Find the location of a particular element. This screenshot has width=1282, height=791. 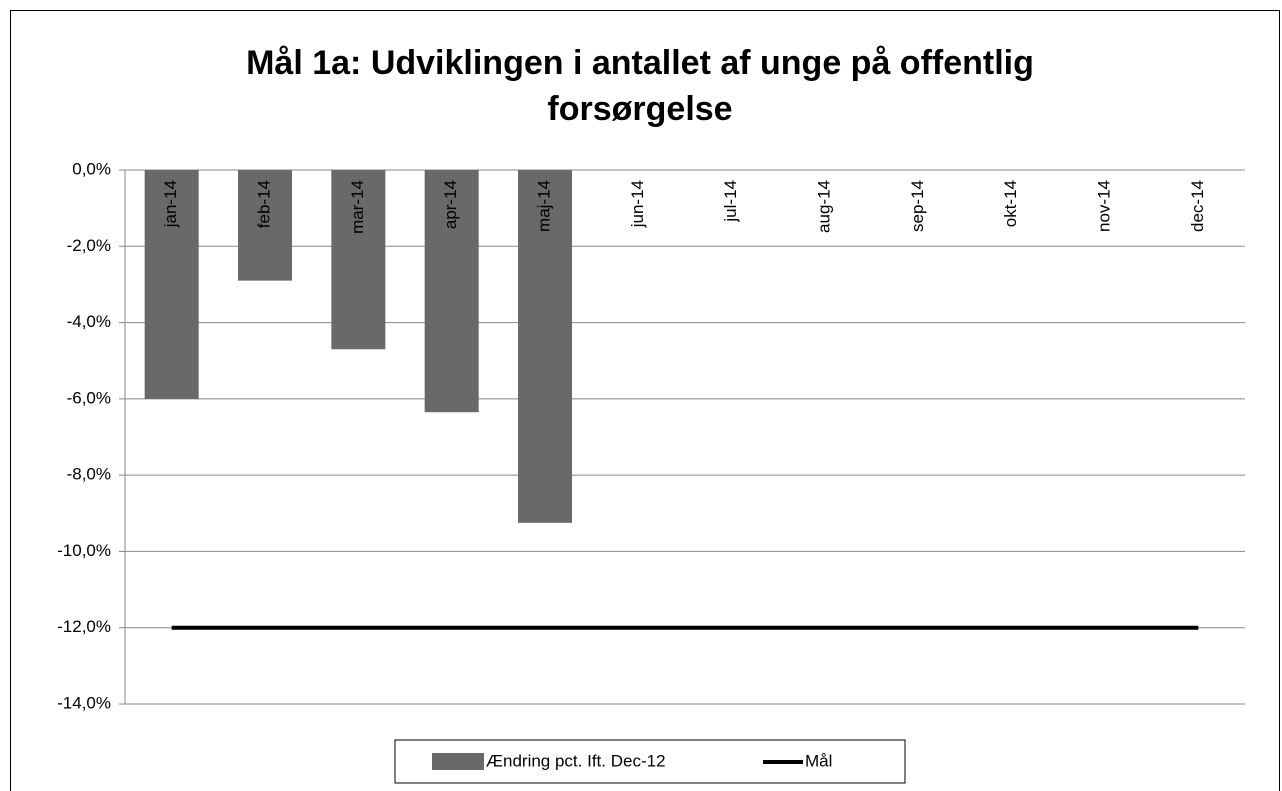

x-tick-label: jun-14 is located at coordinates (637, 204).